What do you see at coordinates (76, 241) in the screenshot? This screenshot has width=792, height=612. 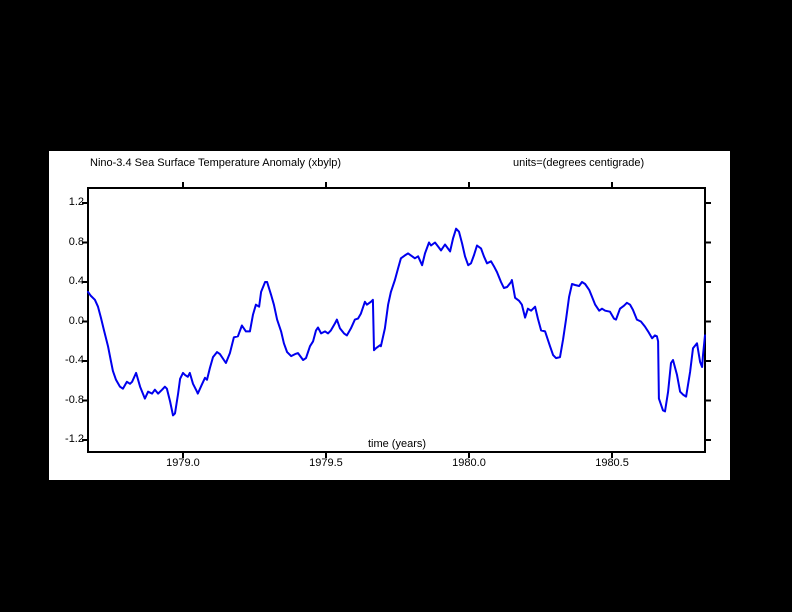 I see `y-tick-label: 0.8` at bounding box center [76, 241].